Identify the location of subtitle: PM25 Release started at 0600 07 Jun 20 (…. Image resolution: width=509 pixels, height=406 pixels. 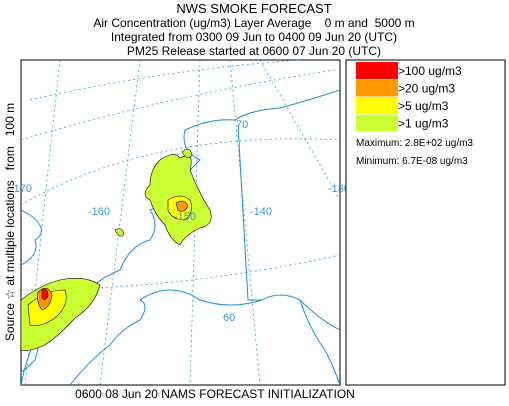
(254, 51).